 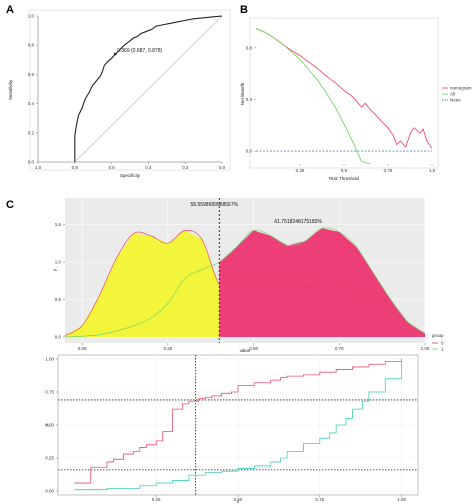 What do you see at coordinates (438, 335) in the screenshot?
I see `density-legend-title: group` at bounding box center [438, 335].